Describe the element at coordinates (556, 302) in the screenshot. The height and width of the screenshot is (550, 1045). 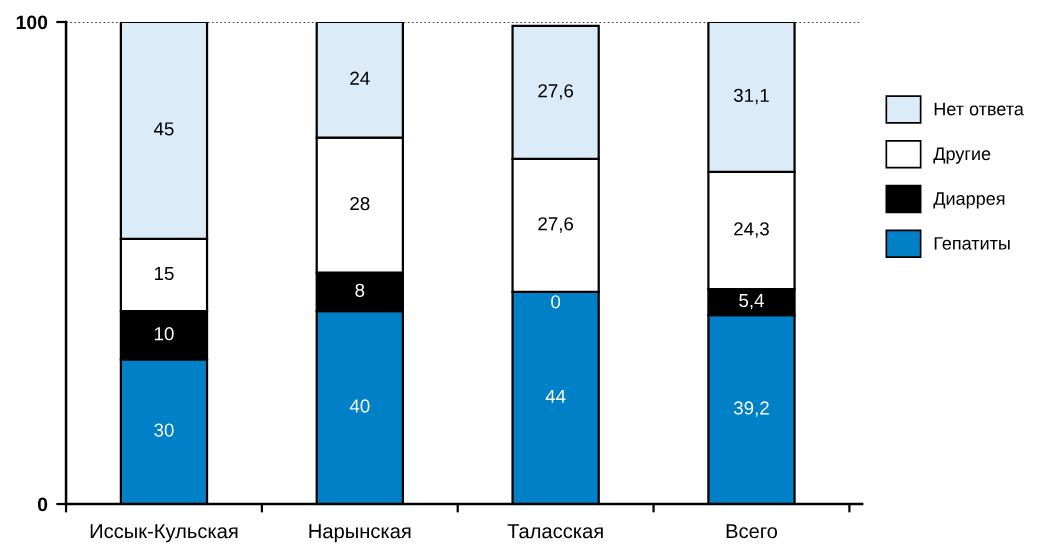
I see `data-label: 0` at that location.